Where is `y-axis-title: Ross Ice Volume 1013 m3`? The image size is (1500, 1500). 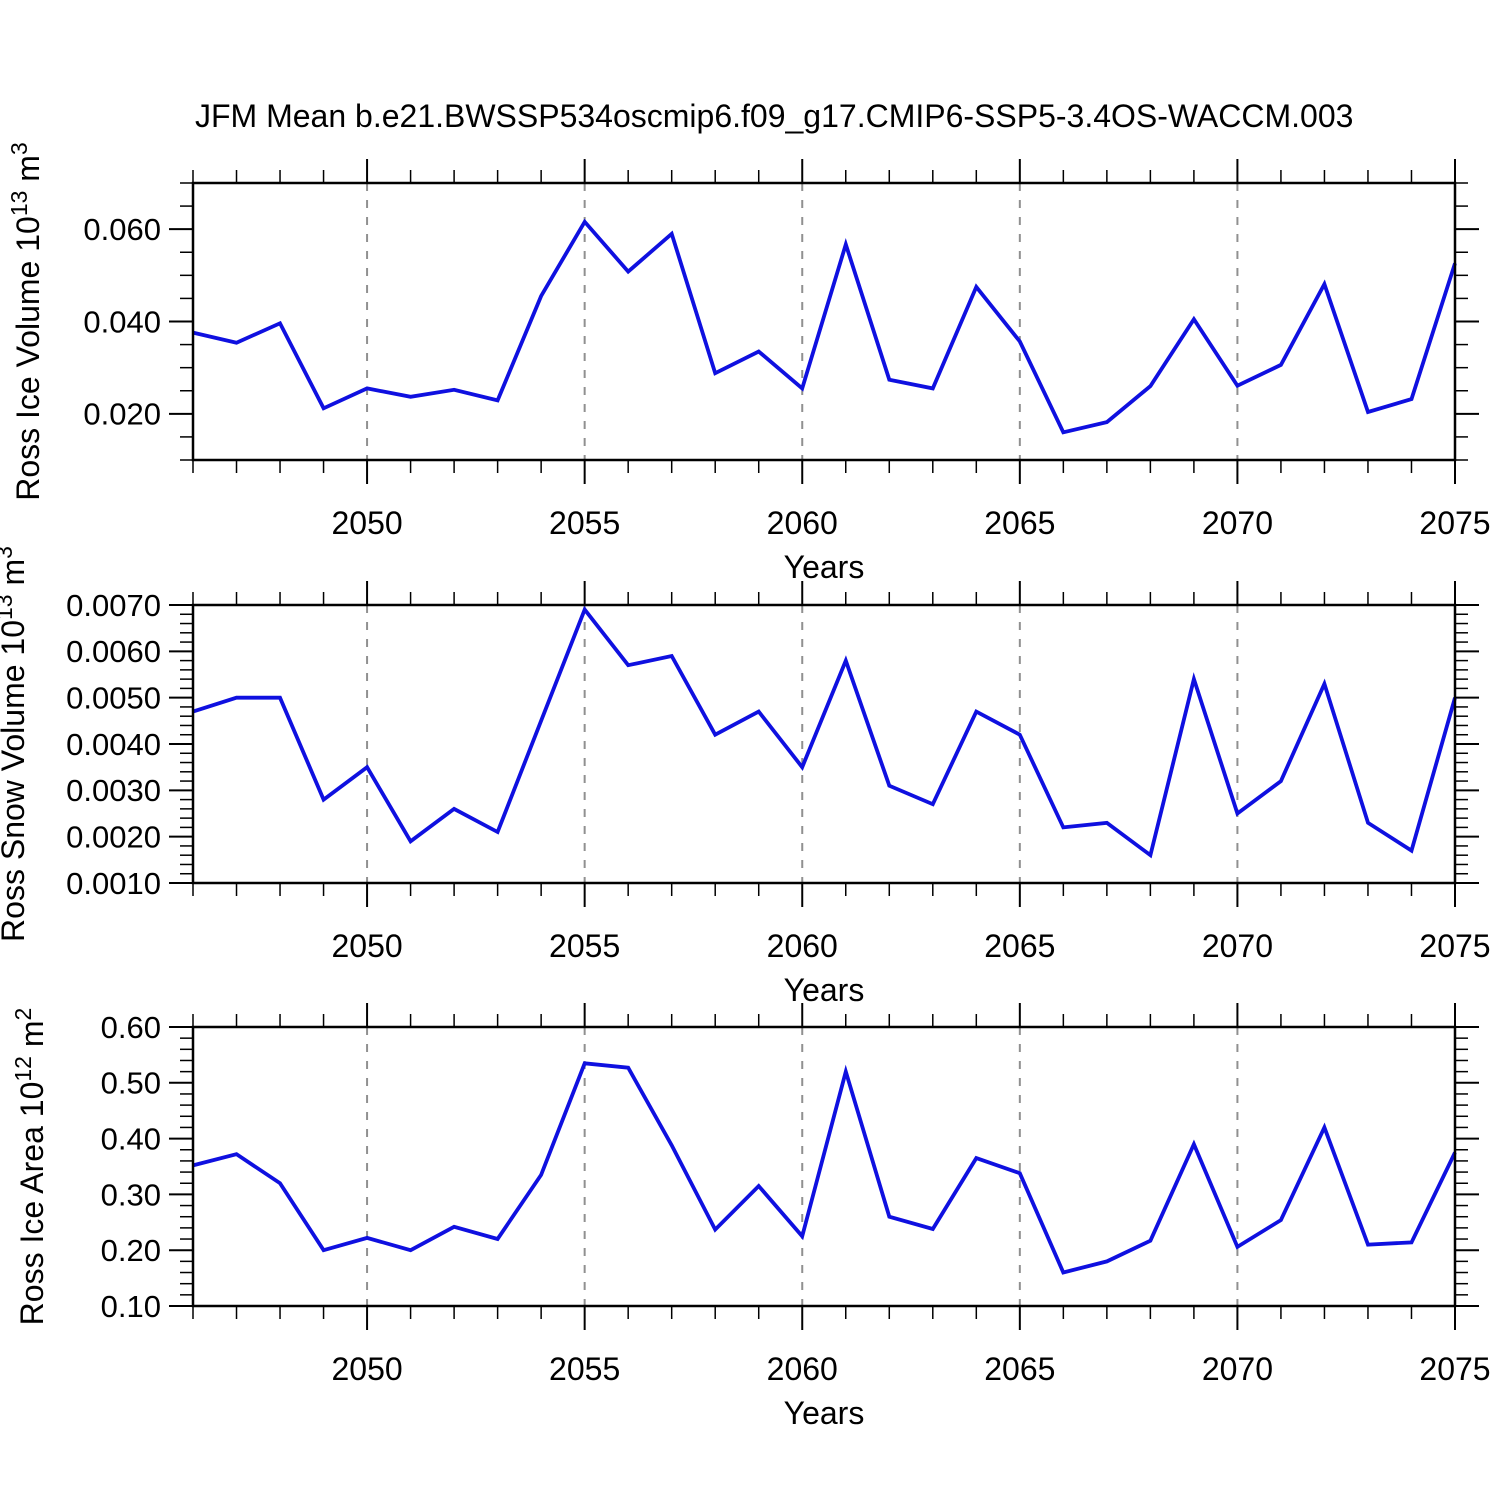
y-axis-title: Ross Ice Volume 1013 m3 is located at coordinates (26, 321).